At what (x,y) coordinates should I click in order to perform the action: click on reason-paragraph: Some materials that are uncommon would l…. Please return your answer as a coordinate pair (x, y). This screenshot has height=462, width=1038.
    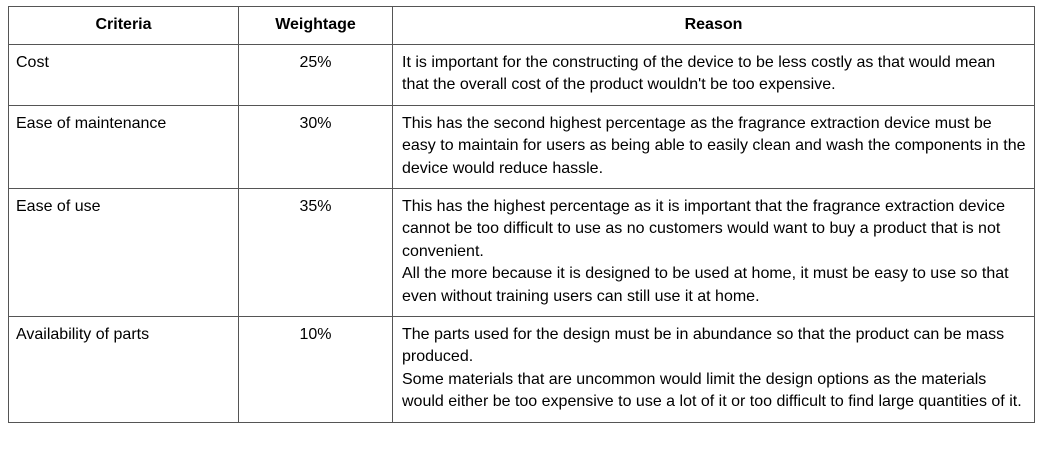
    Looking at the image, I should click on (712, 390).